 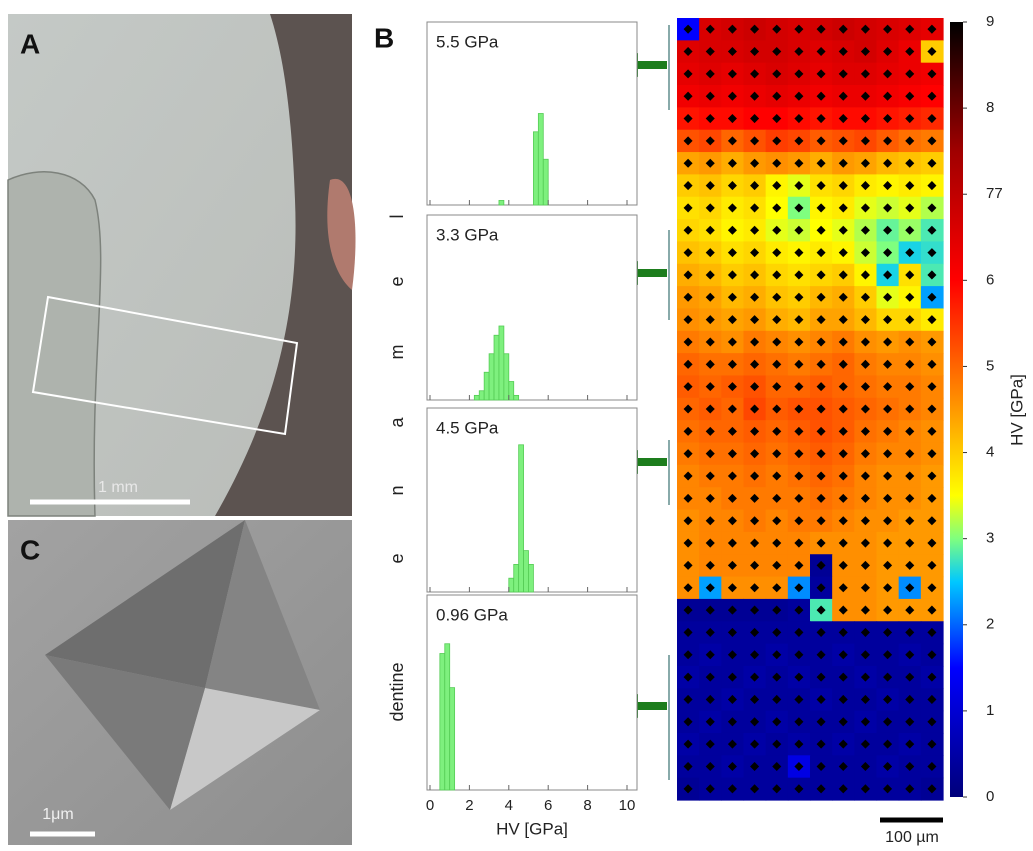 I want to click on colorbar-tick-label: 2, so click(x=990, y=624).